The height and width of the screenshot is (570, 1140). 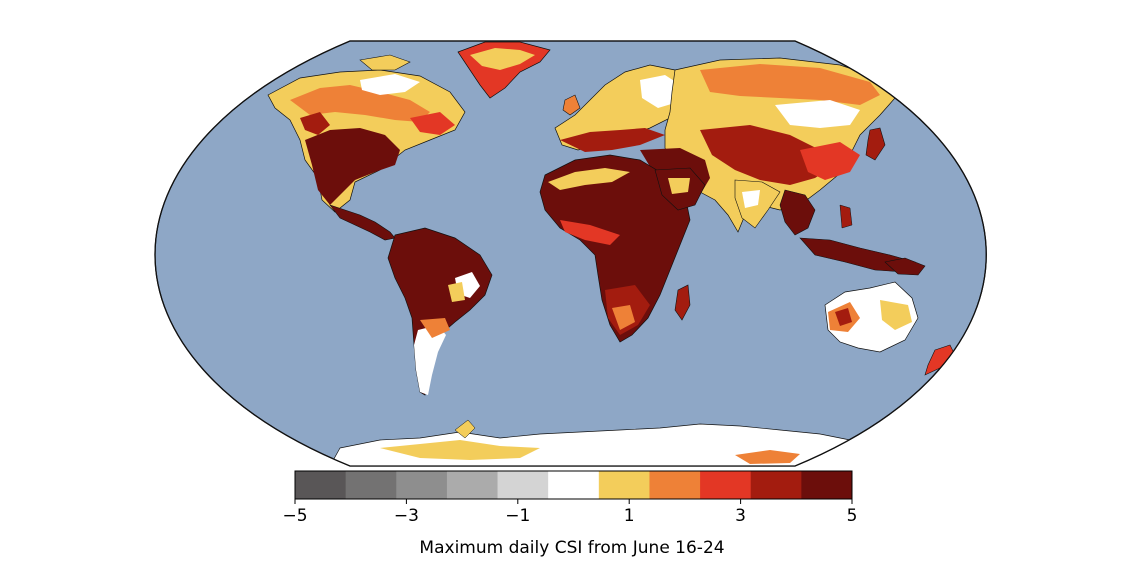 What do you see at coordinates (767, 457) in the screenshot?
I see `antarctica-orange-spot` at bounding box center [767, 457].